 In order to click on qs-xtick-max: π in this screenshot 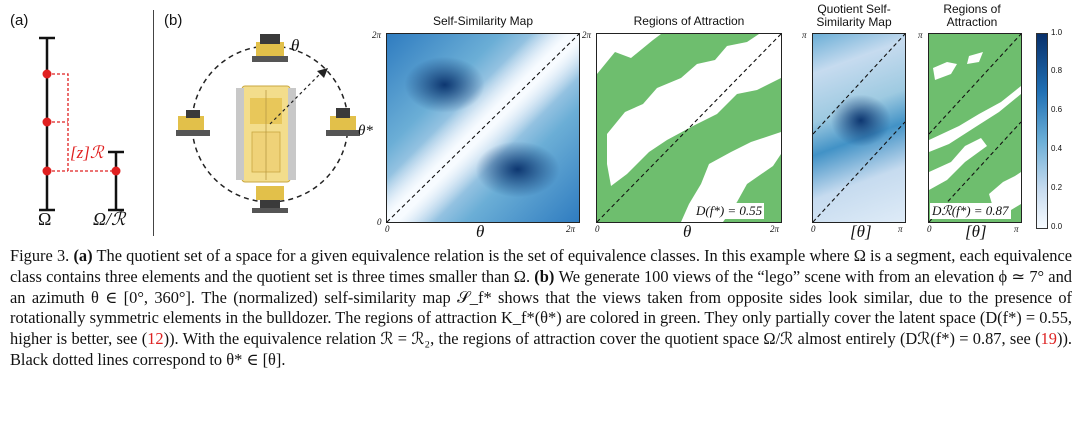, I will do `click(900, 229)`.